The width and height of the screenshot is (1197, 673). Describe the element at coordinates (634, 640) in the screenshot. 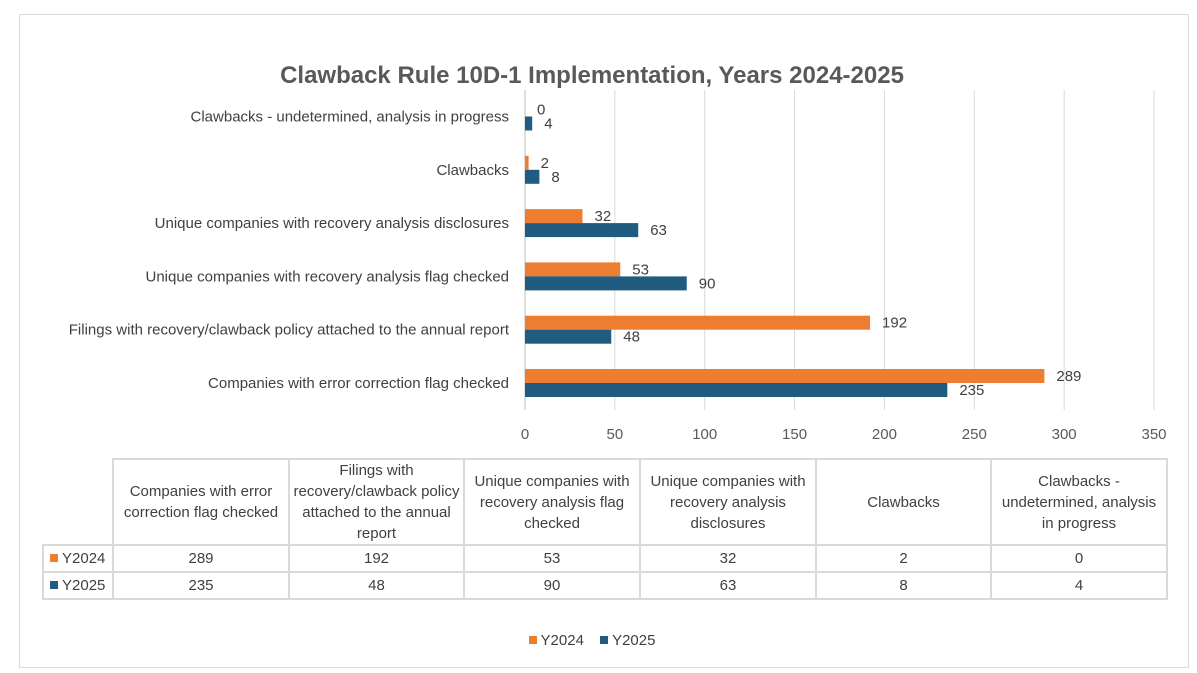

I see `legend-label: Y2025` at that location.